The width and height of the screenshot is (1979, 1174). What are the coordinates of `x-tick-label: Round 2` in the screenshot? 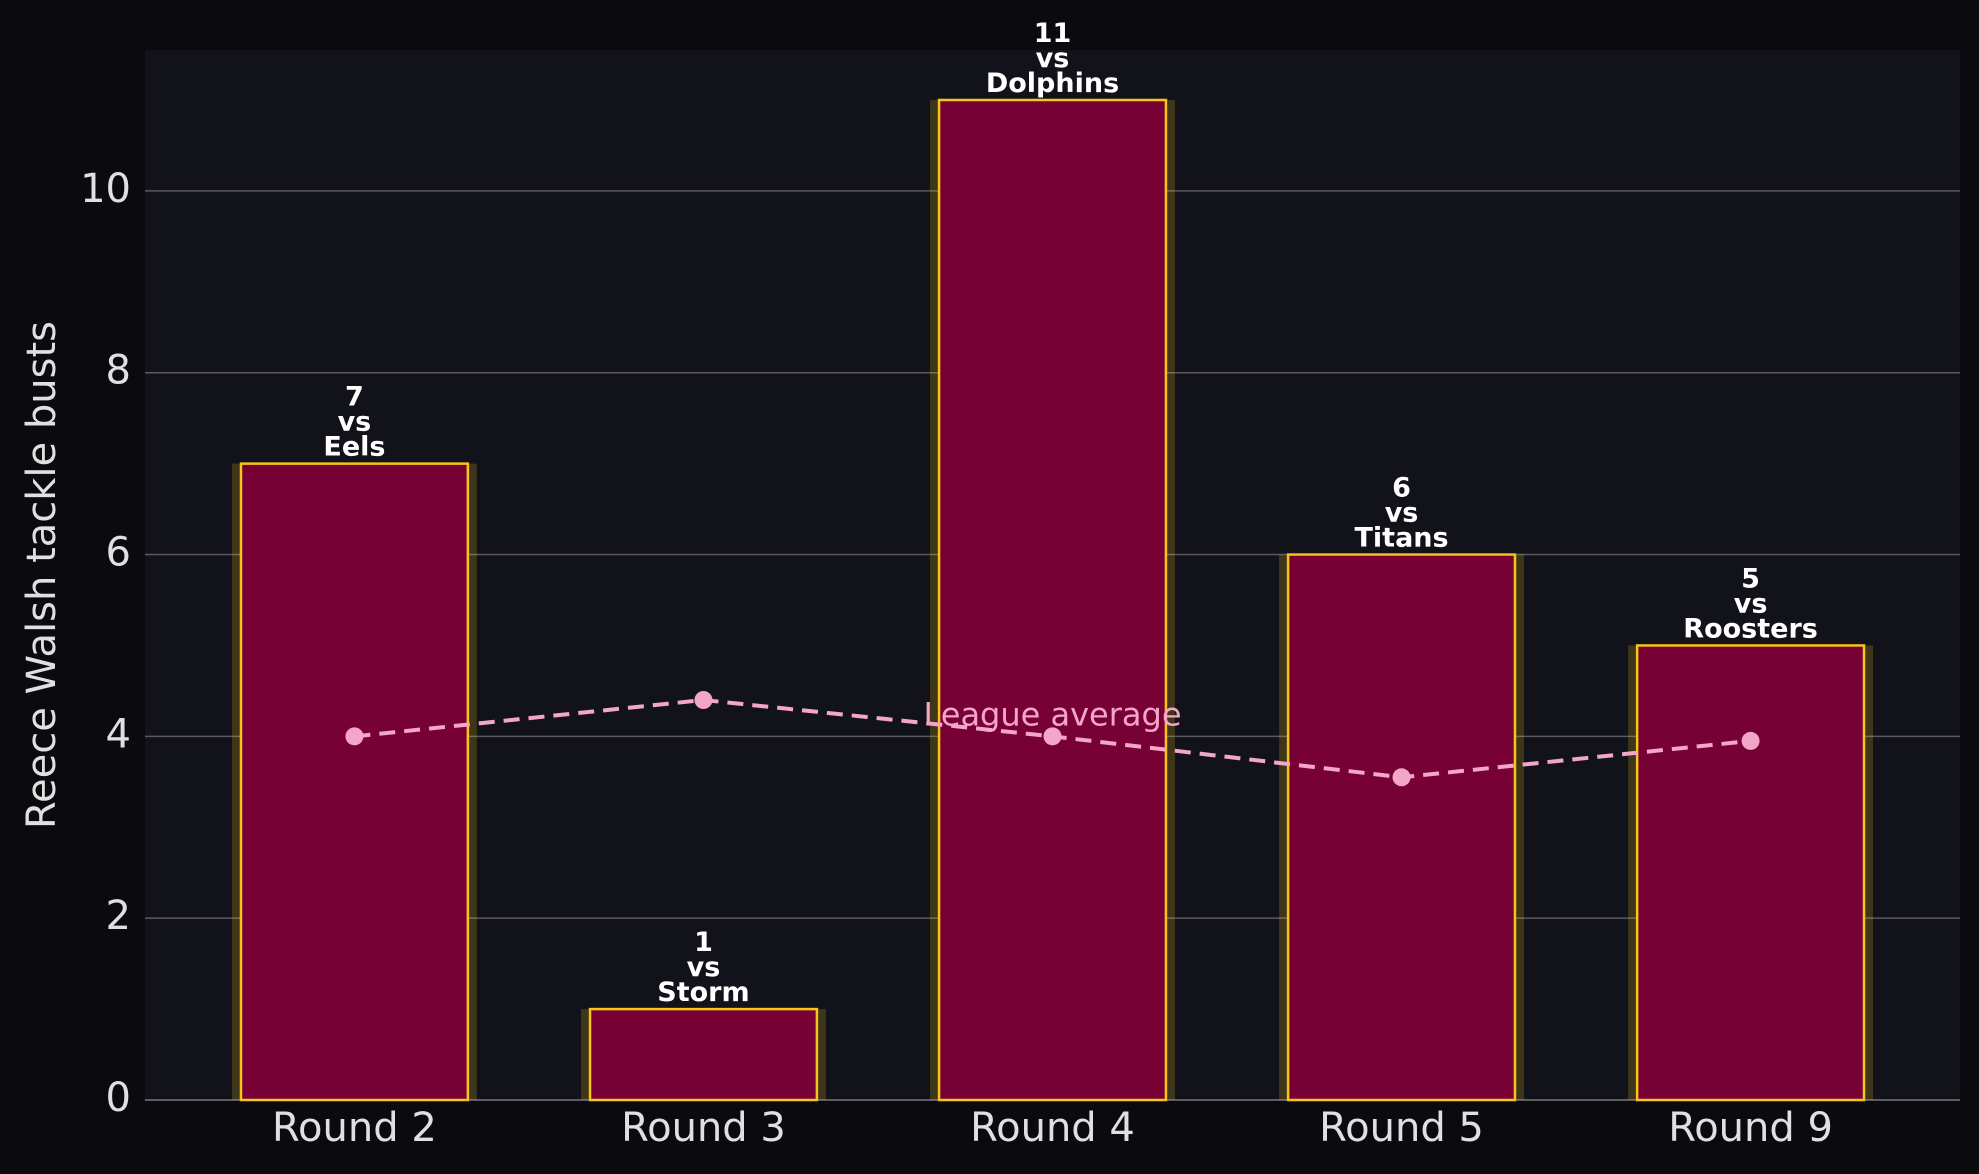 It's located at (354, 1128).